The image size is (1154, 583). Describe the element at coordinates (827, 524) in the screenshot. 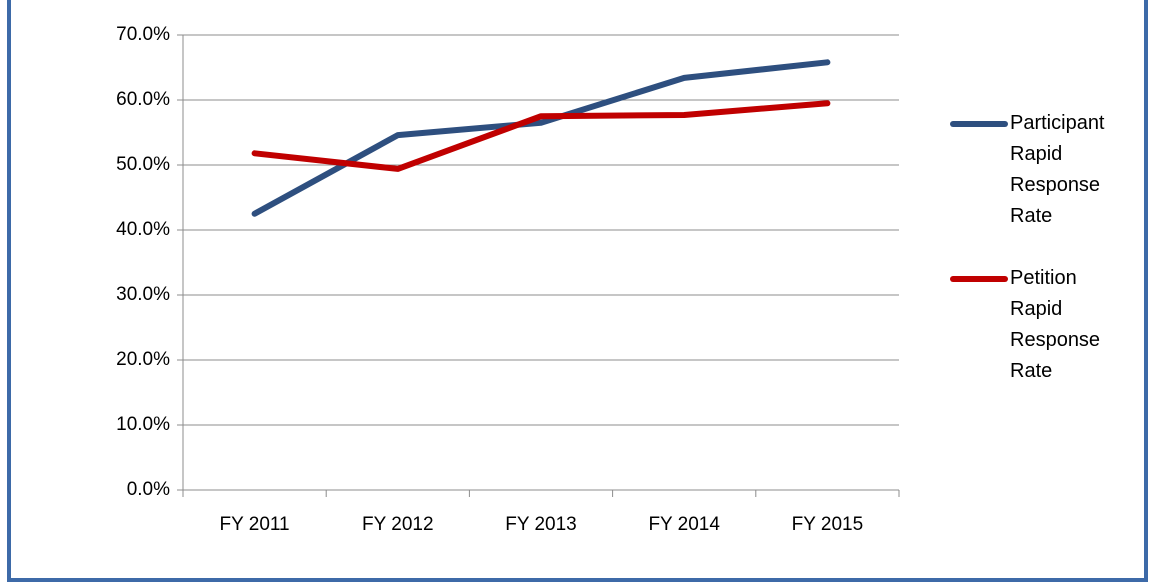

I see `x-tick-label: FY 2015` at that location.